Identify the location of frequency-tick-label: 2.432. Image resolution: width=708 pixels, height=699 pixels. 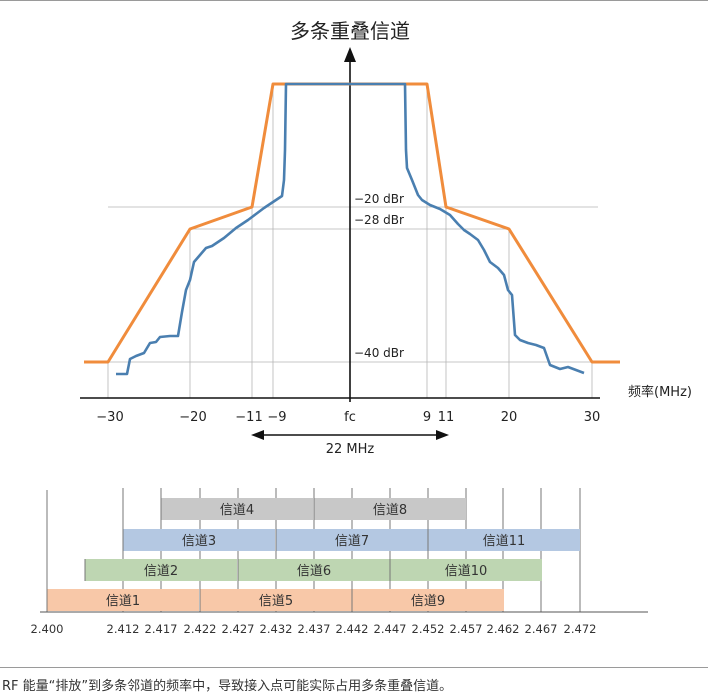
(276, 629).